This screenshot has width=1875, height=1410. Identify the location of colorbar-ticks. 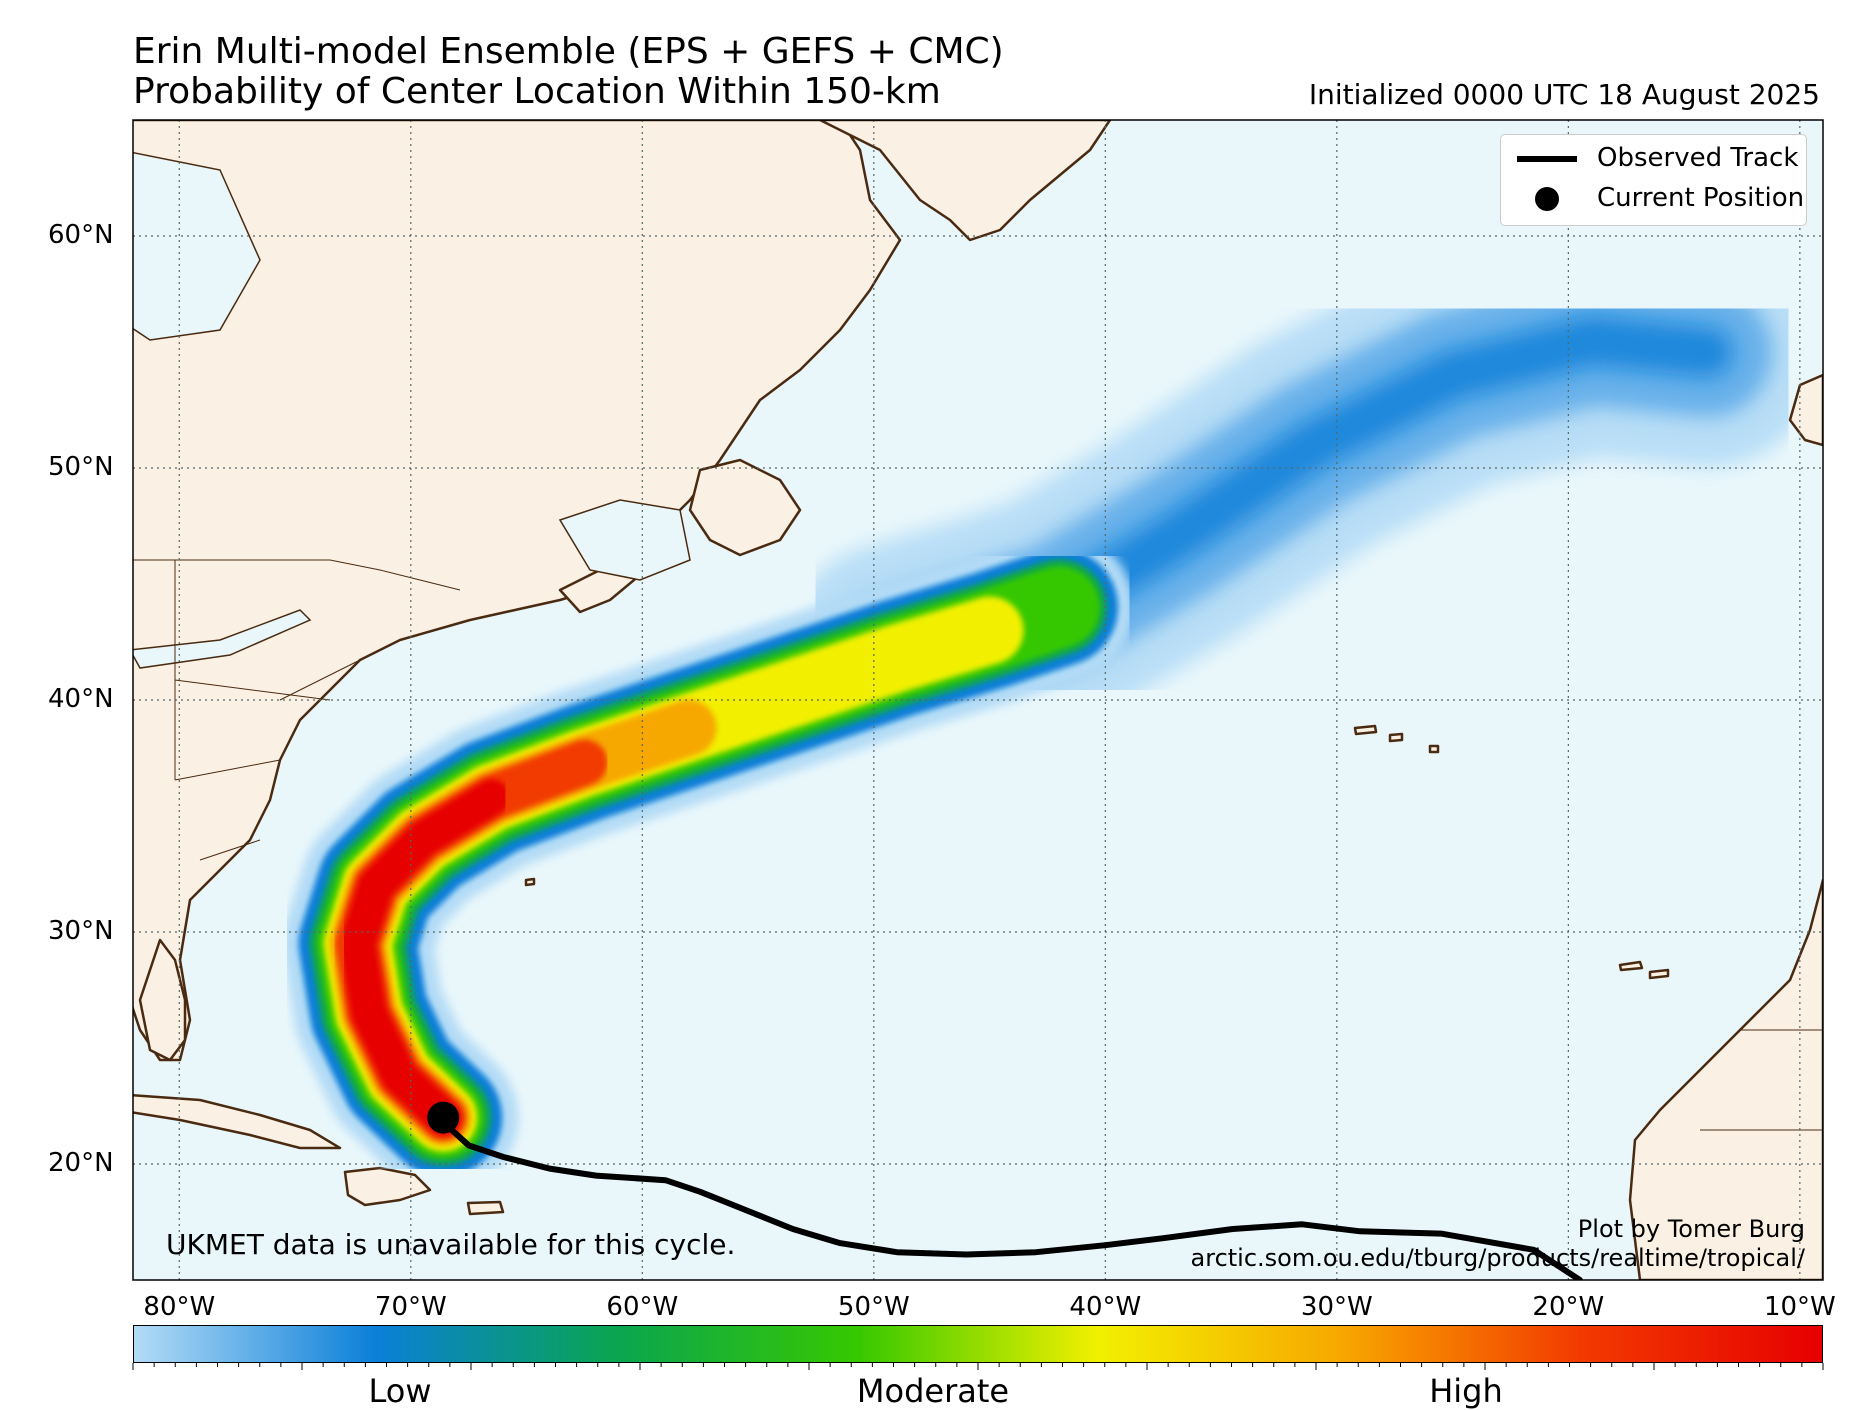
(978, 1366).